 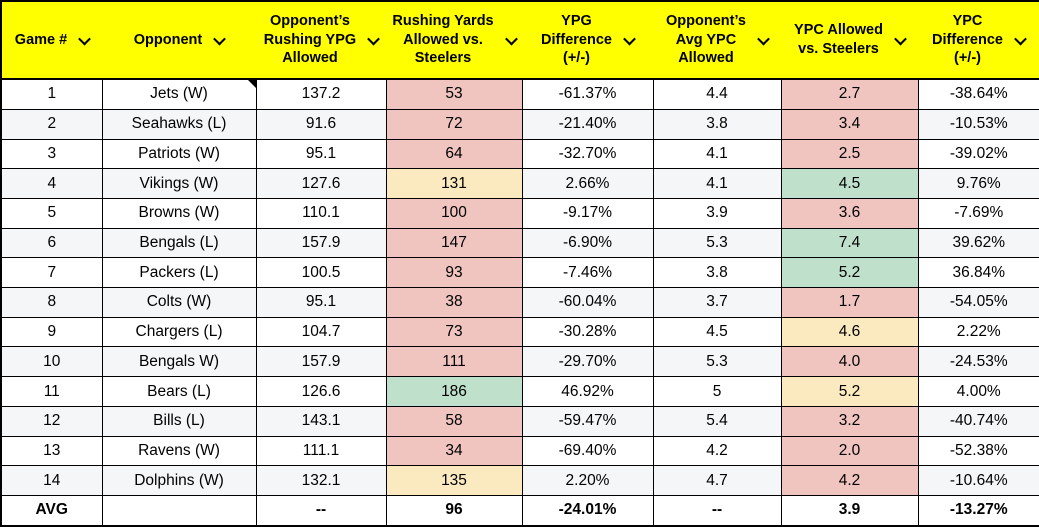 What do you see at coordinates (978, 154) in the screenshot?
I see `cell-ypc-difference: -39.02%` at bounding box center [978, 154].